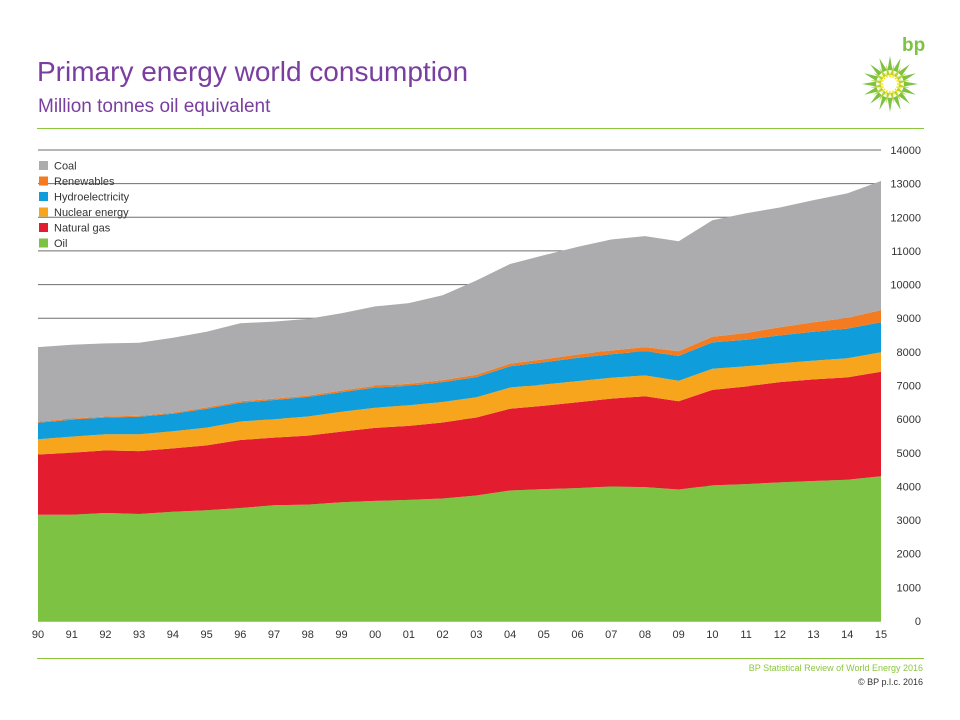 The image size is (960, 720). What do you see at coordinates (881, 635) in the screenshot?
I see `x-tick-label: 15` at bounding box center [881, 635].